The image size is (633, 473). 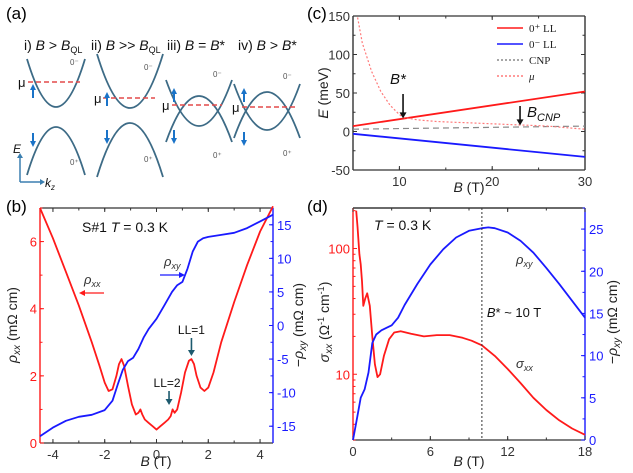 What do you see at coordinates (169, 402) in the screenshot?
I see `arrow-ll2-head` at bounding box center [169, 402].